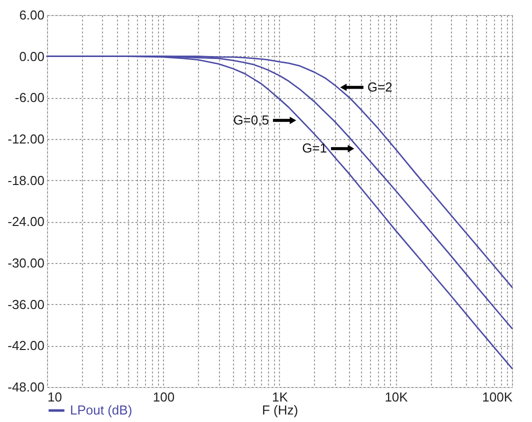  Describe the element at coordinates (101, 410) in the screenshot. I see `legend-label: LPout (dB)` at that location.